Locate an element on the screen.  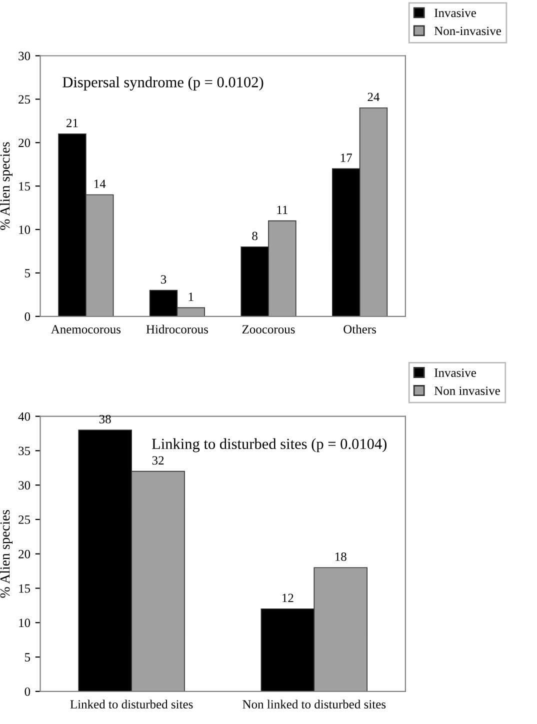
data-label: 3 is located at coordinates (163, 279).